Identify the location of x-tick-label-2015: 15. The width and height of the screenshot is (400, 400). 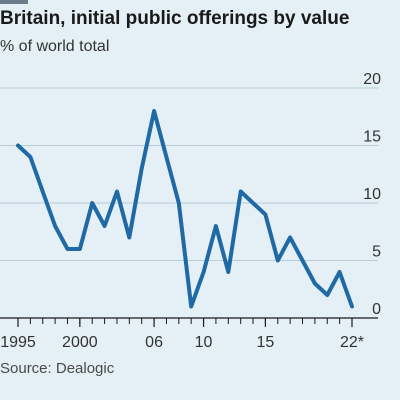
(266, 342).